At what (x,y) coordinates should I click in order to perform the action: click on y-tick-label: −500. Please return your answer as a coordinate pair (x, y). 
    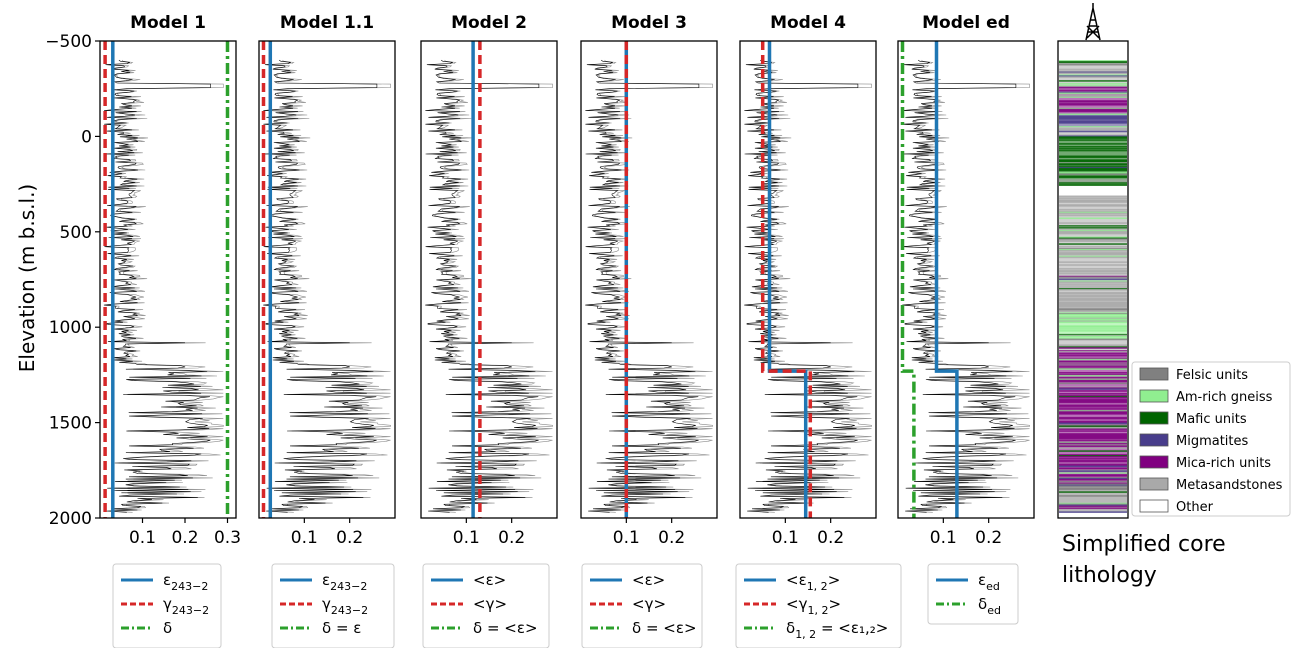
    Looking at the image, I should click on (68, 42).